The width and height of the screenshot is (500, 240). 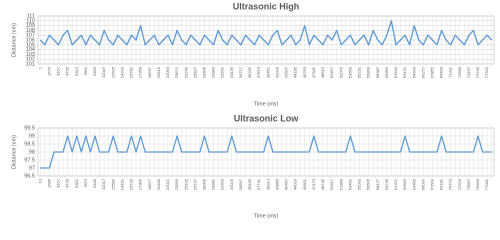 What do you see at coordinates (32, 168) in the screenshot?
I see `y-tick-label: 97` at bounding box center [32, 168].